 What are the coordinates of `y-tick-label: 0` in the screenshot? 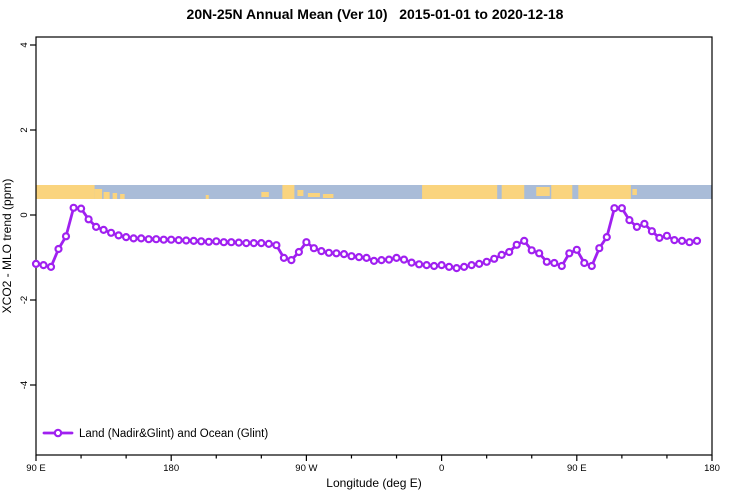 It's located at (24, 214).